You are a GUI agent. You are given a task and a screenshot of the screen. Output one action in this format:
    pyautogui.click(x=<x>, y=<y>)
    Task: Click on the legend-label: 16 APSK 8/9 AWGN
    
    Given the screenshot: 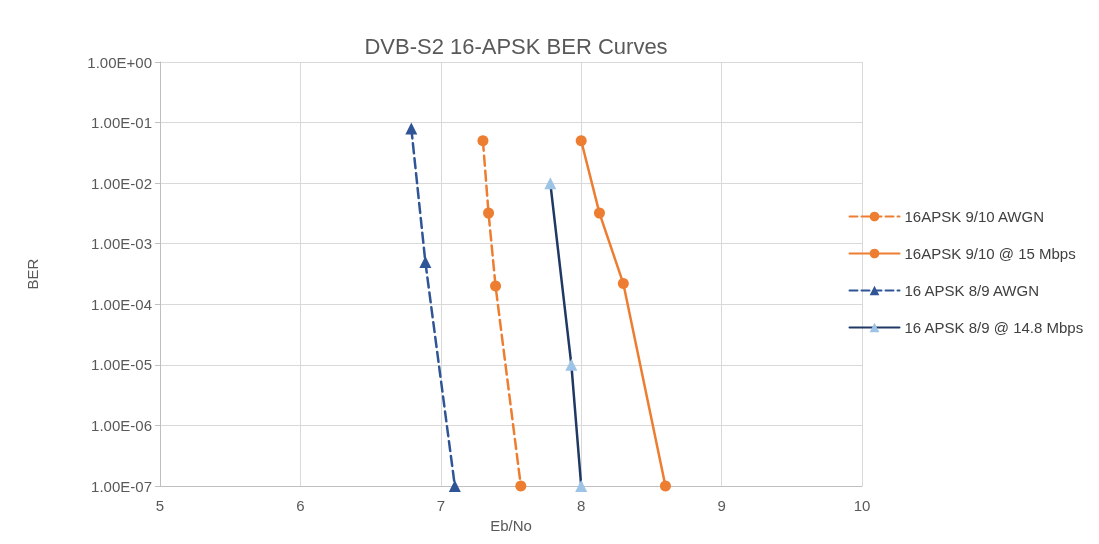 What is the action you would take?
    pyautogui.click(x=972, y=290)
    